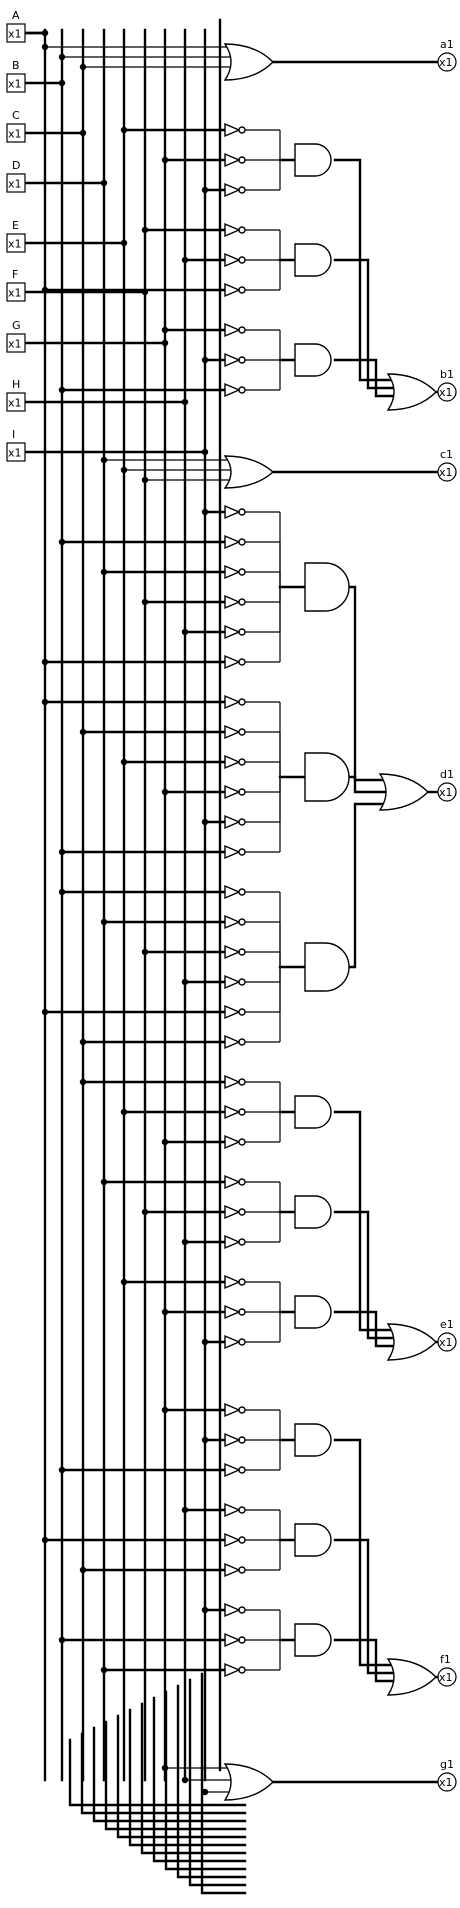  I want to click on input-name-label: F, so click(15, 274).